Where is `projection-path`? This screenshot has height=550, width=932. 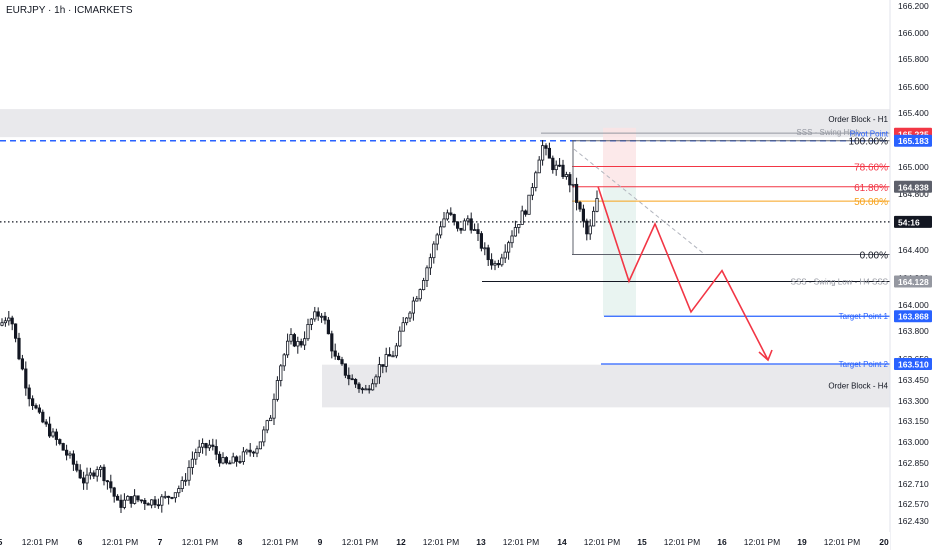 projection-path is located at coordinates (683, 273).